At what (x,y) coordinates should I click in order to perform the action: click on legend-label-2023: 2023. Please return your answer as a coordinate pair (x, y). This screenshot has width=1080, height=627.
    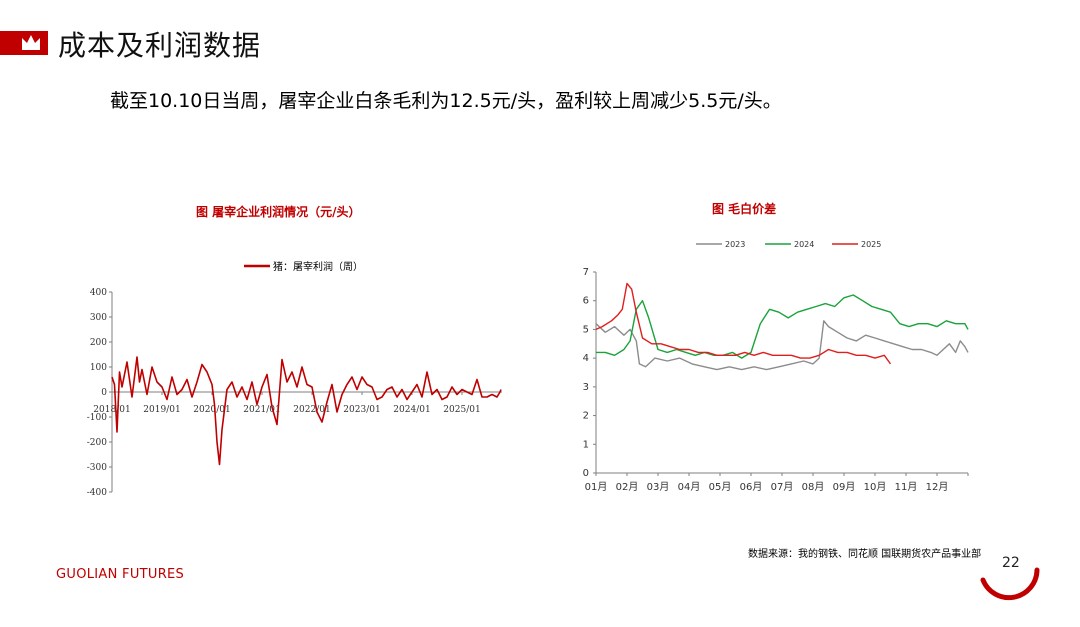
    Looking at the image, I should click on (735, 244).